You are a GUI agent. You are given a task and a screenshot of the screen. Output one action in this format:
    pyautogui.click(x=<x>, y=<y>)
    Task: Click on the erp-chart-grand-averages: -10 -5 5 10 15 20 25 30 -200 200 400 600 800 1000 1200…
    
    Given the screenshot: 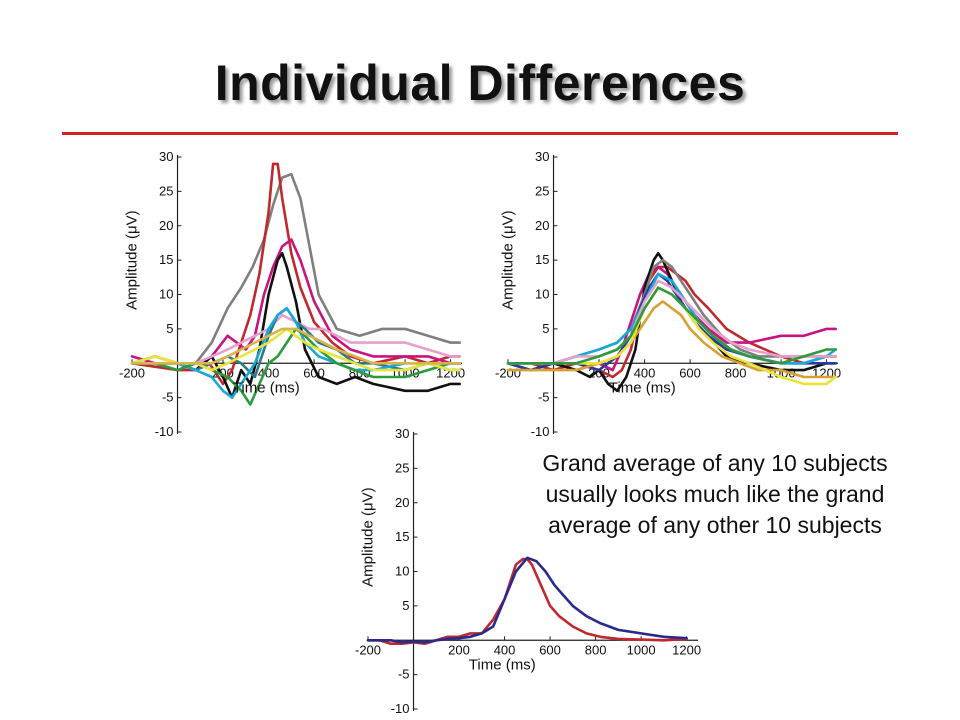 What is the action you would take?
    pyautogui.click(x=528, y=571)
    